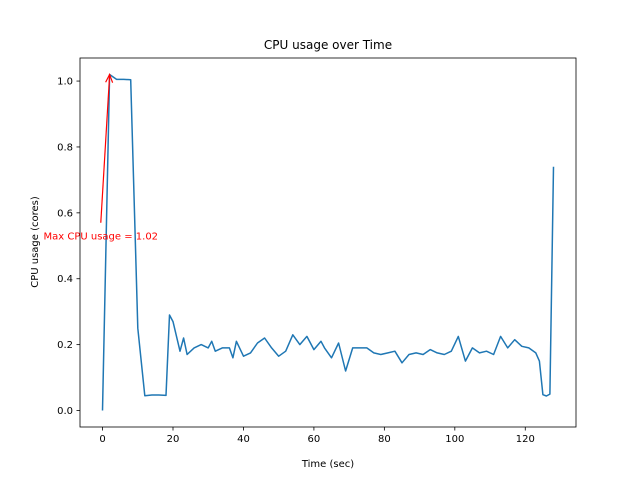  Describe the element at coordinates (65, 147) in the screenshot. I see `y-tick-label: 0.8` at that location.